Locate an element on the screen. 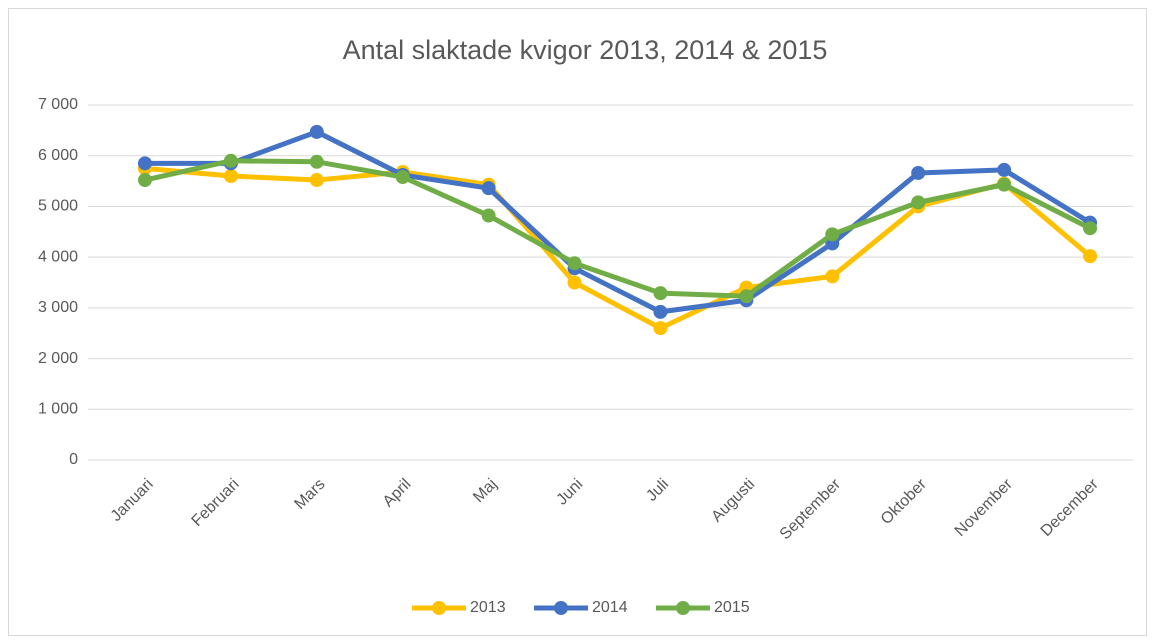 The image size is (1155, 644). y-tick-label: 6 000 is located at coordinates (58, 155).